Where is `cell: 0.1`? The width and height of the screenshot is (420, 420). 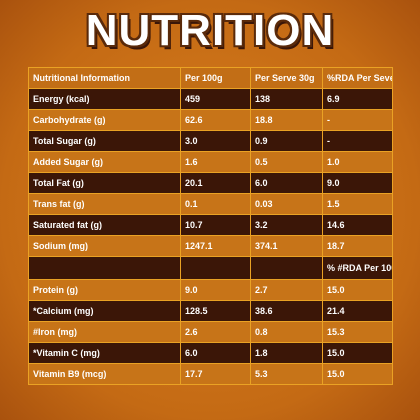 cell: 0.1 is located at coordinates (215, 204).